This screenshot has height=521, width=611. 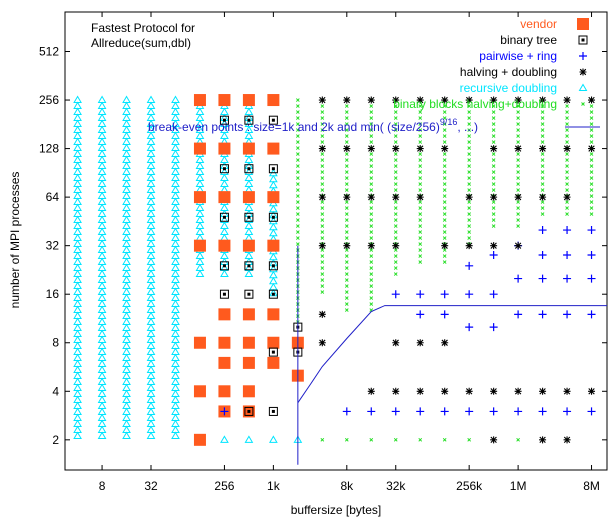 I want to click on break-even-curve, so click(x=452, y=354).